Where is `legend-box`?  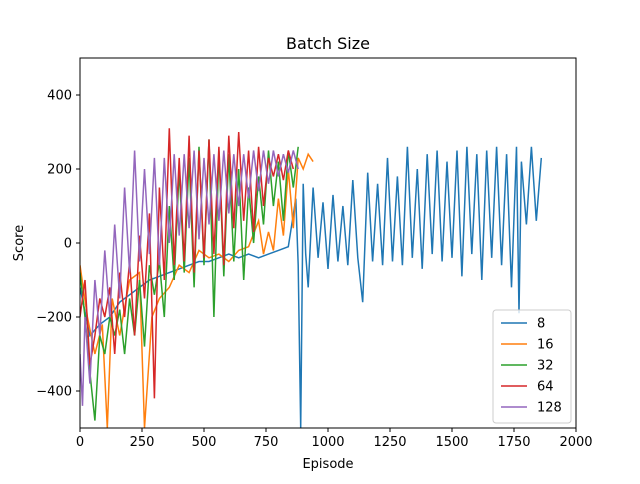 legend-box is located at coordinates (532, 366).